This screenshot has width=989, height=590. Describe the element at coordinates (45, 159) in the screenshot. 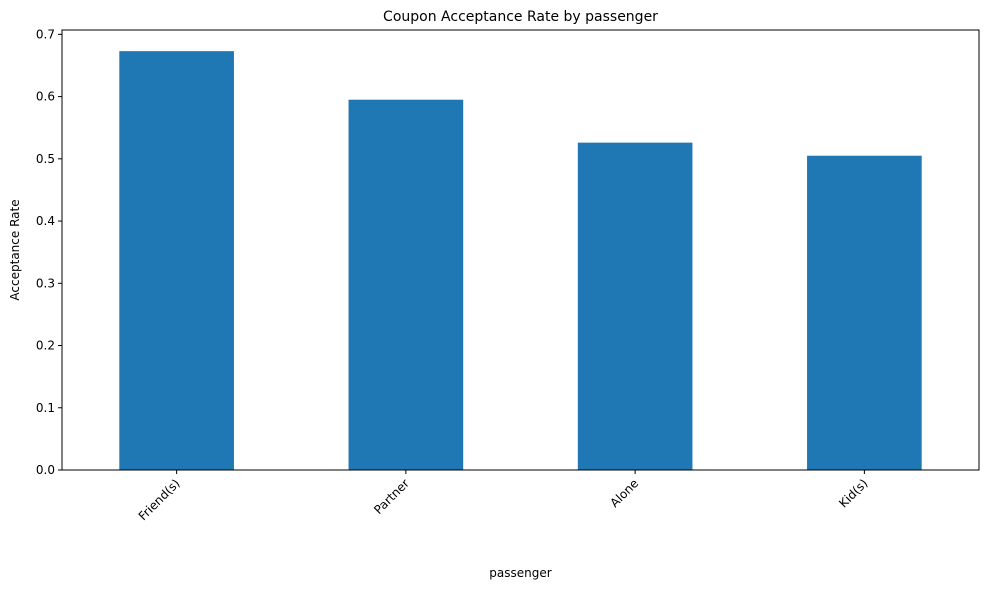

I see `y-tick-label: 0.5` at that location.